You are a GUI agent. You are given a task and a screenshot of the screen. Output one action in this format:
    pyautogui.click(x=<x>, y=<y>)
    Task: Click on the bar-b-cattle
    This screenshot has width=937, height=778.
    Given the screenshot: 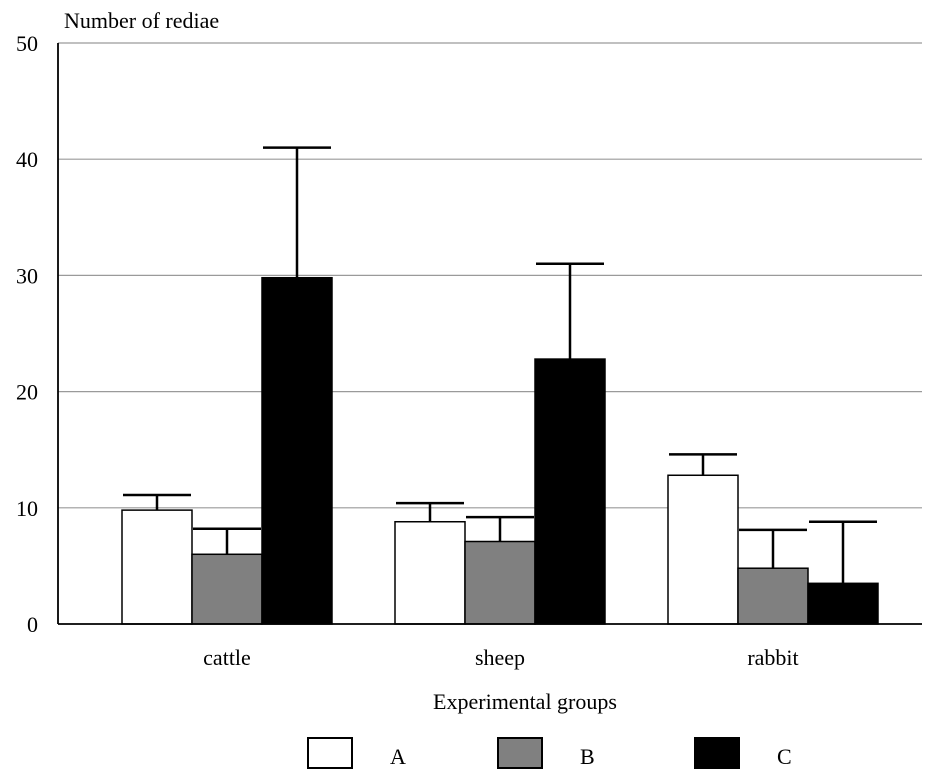 What is the action you would take?
    pyautogui.click(x=227, y=589)
    